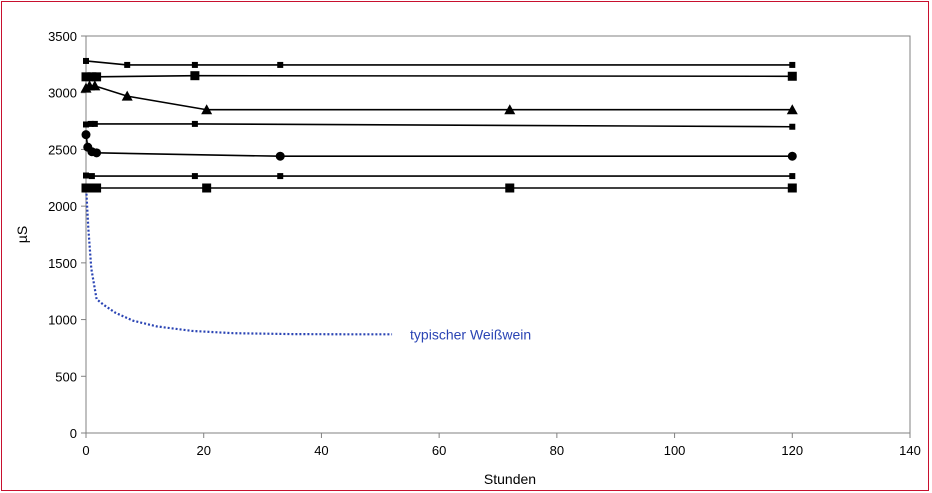 This screenshot has width=932, height=493. I want to click on x-tick-label: 40, so click(321, 450).